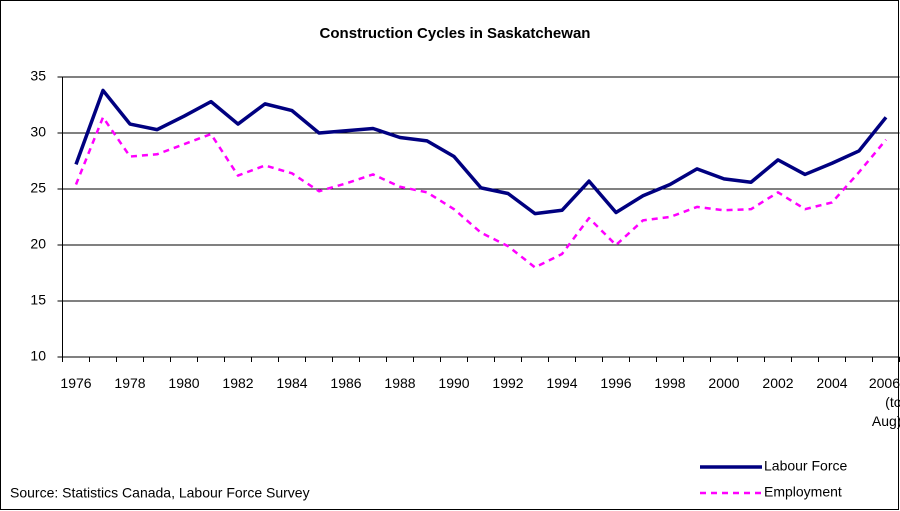 This screenshot has height=511, width=900. Describe the element at coordinates (237, 383) in the screenshot. I see `x-tick-label: 1982` at that location.